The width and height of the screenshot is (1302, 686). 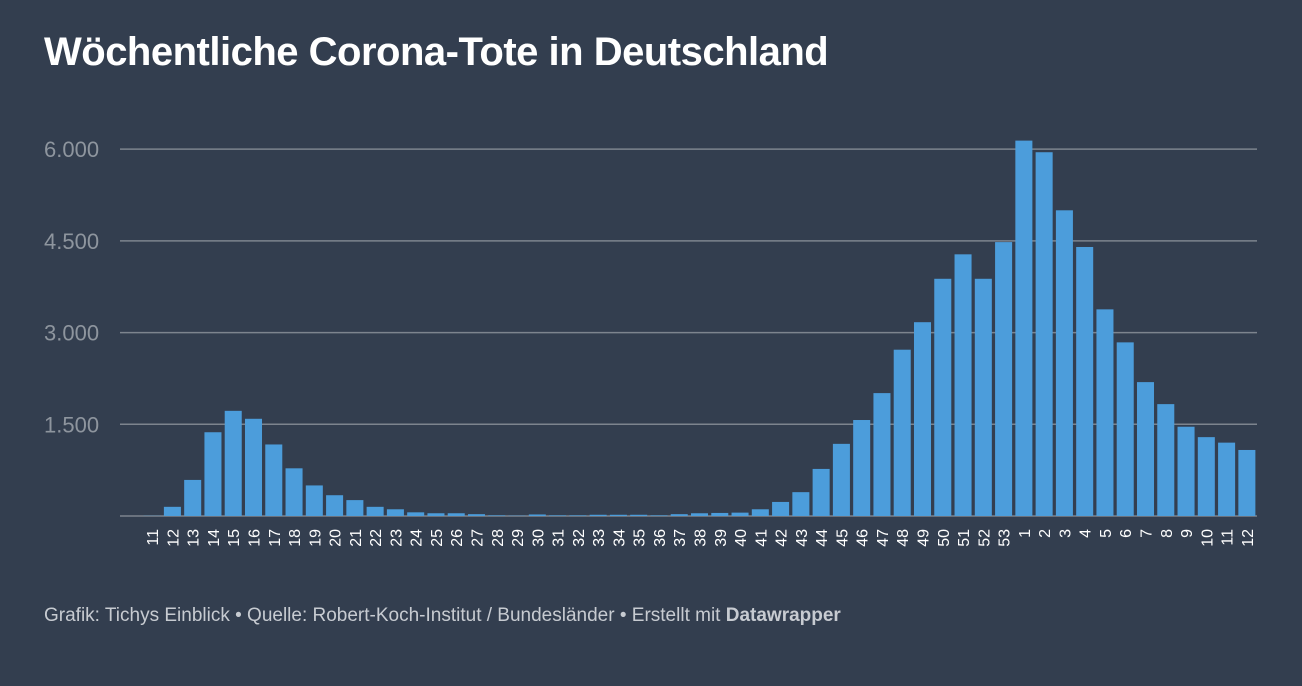 I want to click on x-tick-label: 50, so click(x=944, y=538).